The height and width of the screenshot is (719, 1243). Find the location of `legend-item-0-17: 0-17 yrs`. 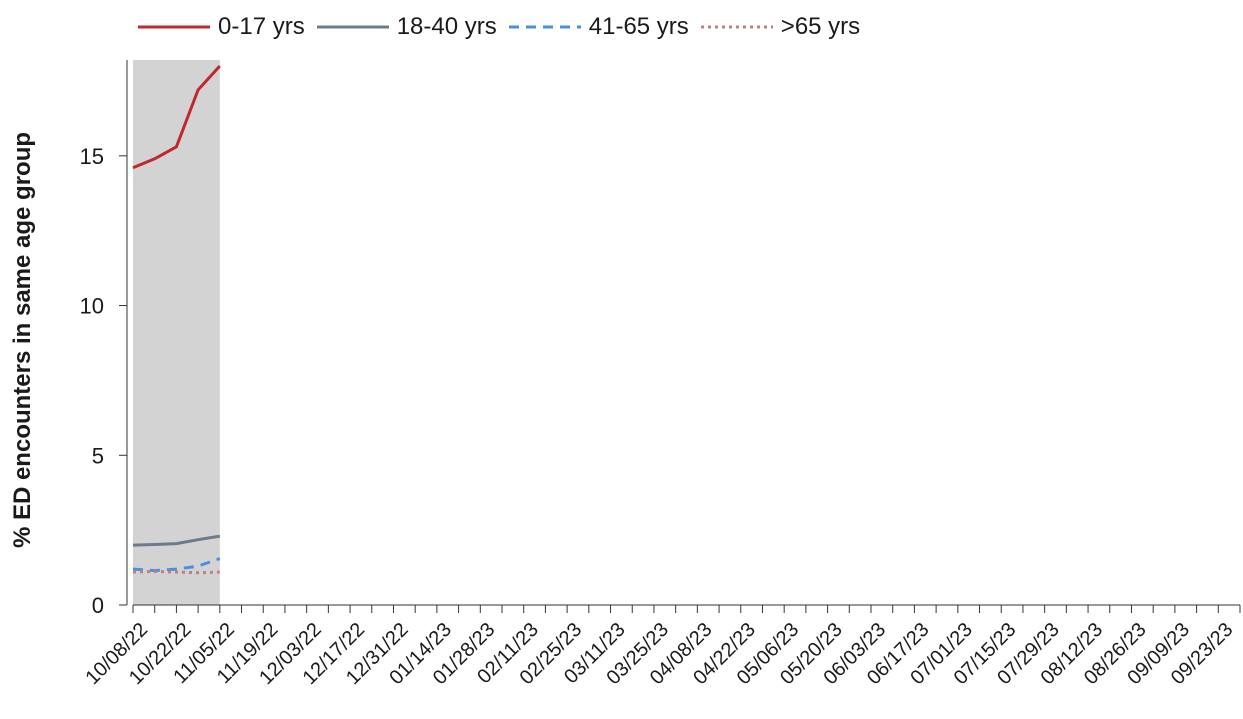

legend-item-0-17: 0-17 yrs is located at coordinates (221, 27).